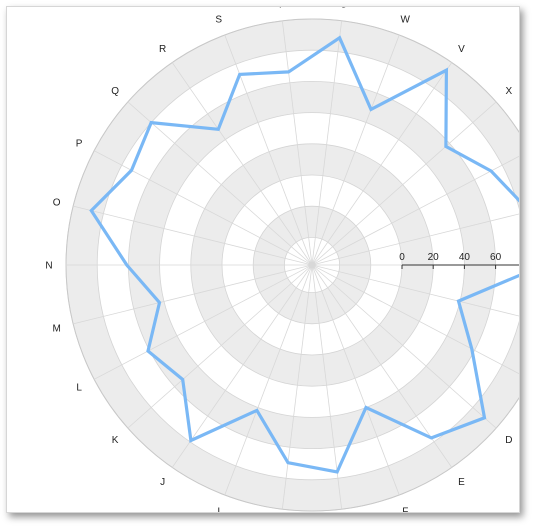 The image size is (545, 532). Describe the element at coordinates (131, 170) in the screenshot. I see `data-point-P` at that location.